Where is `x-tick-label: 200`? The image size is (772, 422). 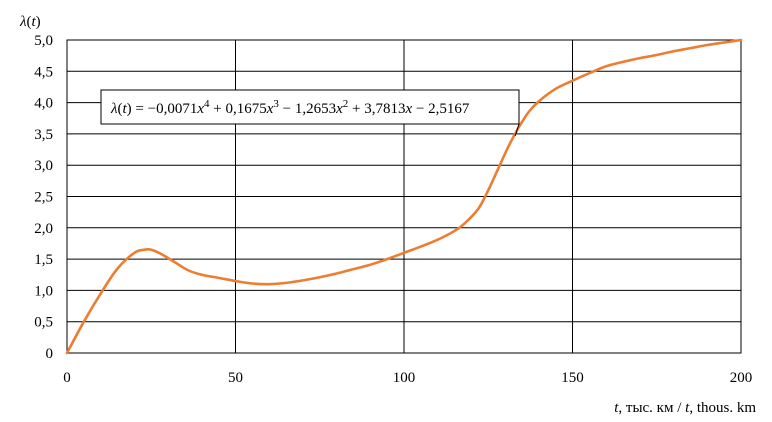 x-tick-label: 200 is located at coordinates (741, 378).